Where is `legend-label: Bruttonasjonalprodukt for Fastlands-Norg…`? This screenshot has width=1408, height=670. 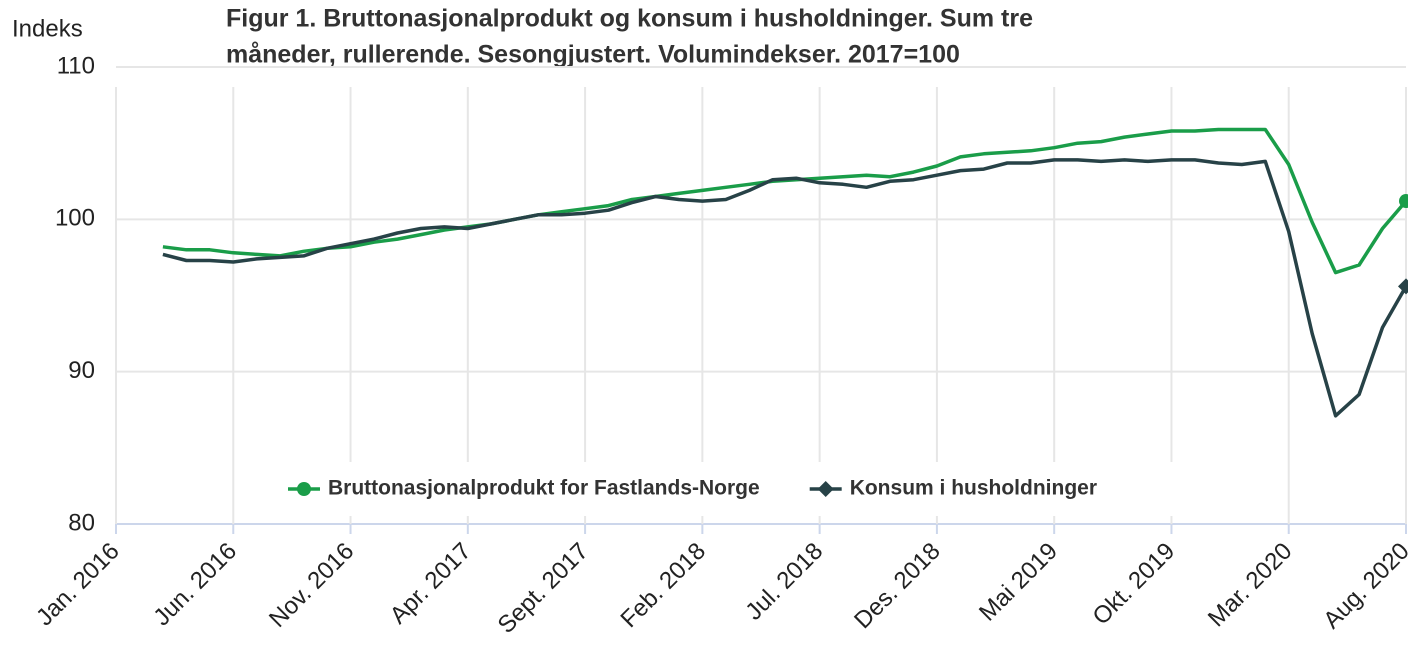 legend-label: Bruttonasjonalprodukt for Fastlands-Norg… is located at coordinates (544, 488).